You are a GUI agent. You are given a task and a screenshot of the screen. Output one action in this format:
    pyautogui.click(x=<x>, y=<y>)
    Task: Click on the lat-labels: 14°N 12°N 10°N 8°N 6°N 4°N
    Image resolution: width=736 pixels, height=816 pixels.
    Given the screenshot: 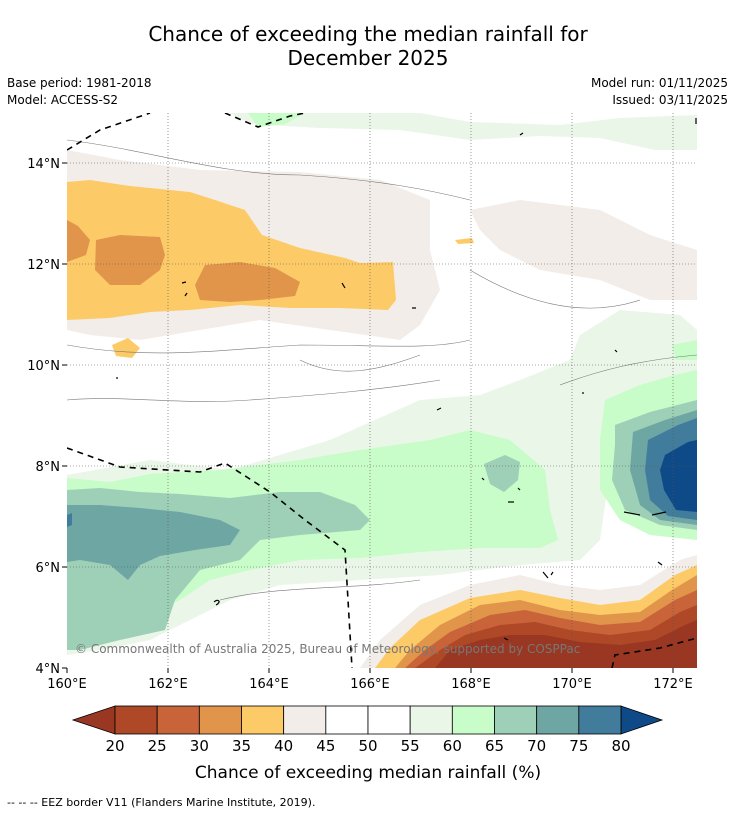 What is the action you would take?
    pyautogui.click(x=43, y=417)
    